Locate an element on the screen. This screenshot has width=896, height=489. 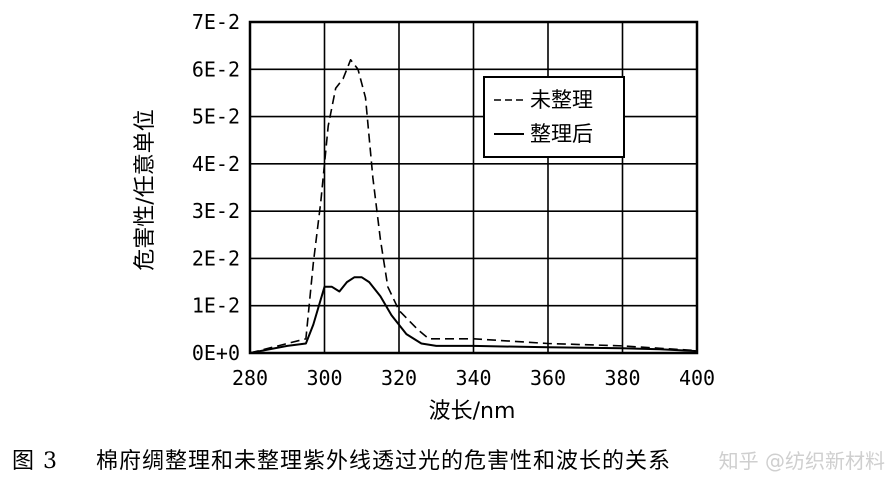
x-axis-title: 波长/nm is located at coordinates (472, 411).